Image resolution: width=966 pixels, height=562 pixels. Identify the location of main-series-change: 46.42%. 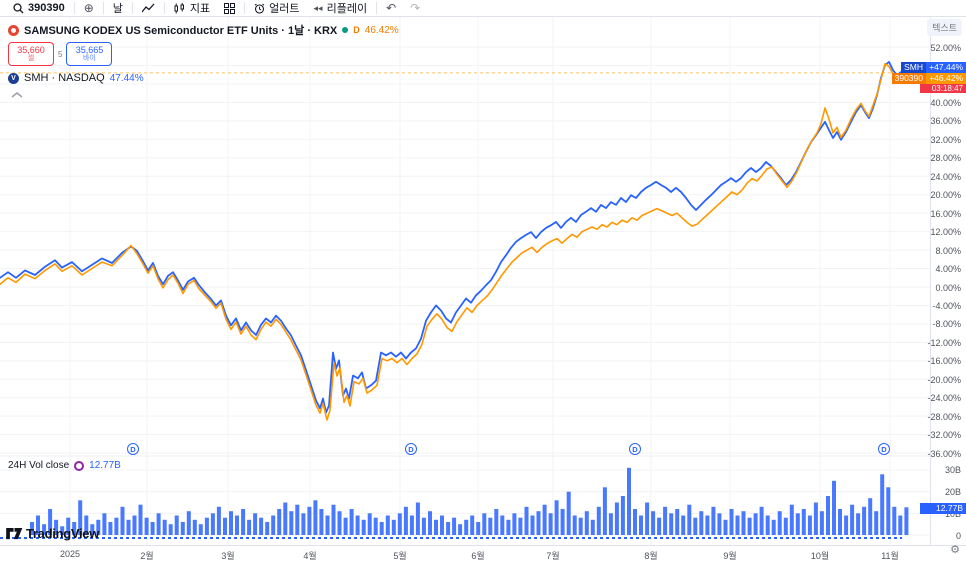
(381, 30).